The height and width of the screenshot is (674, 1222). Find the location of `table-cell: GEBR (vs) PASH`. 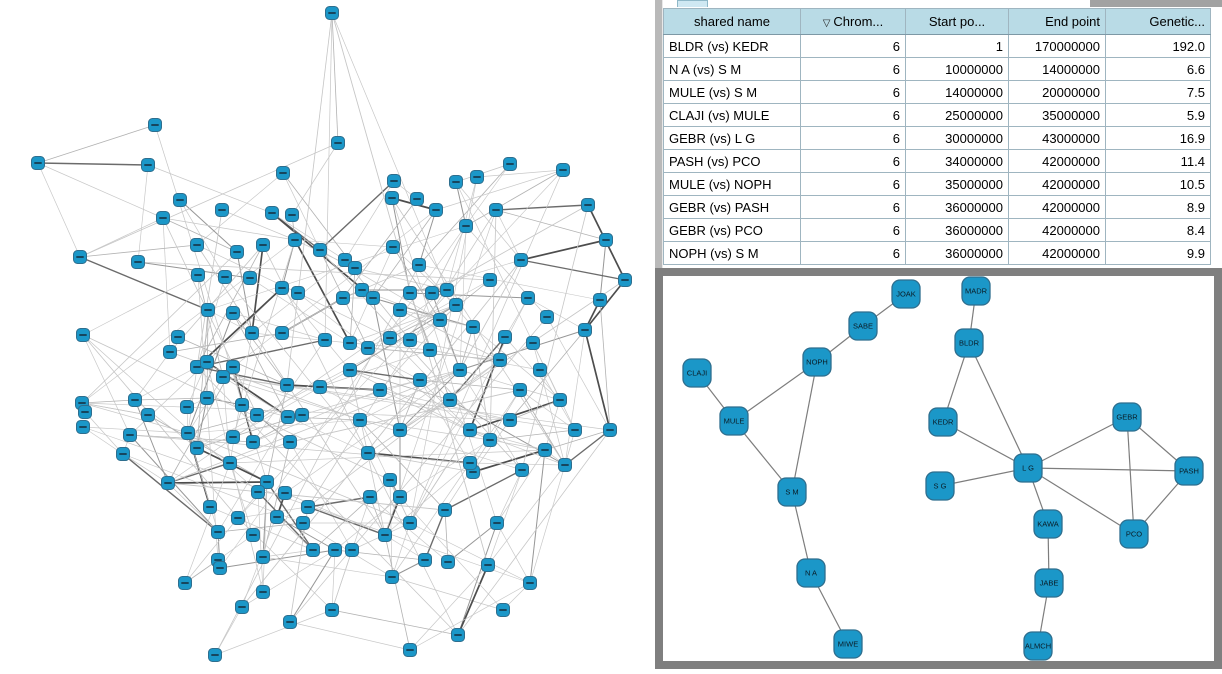

table-cell: GEBR (vs) PASH is located at coordinates (732, 207).